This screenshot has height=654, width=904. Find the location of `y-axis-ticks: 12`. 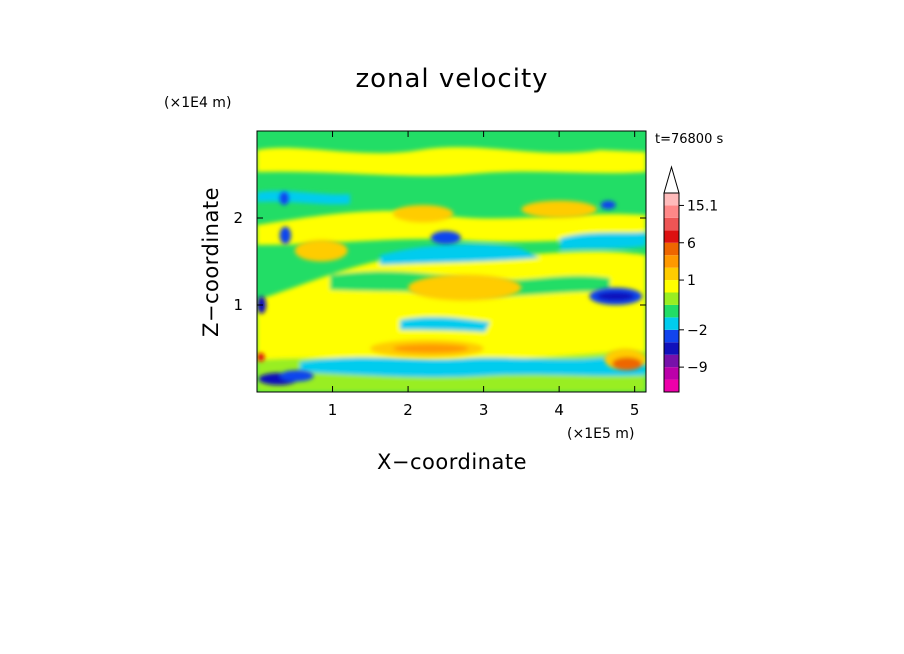

y-axis-ticks: 12 is located at coordinates (439, 261).